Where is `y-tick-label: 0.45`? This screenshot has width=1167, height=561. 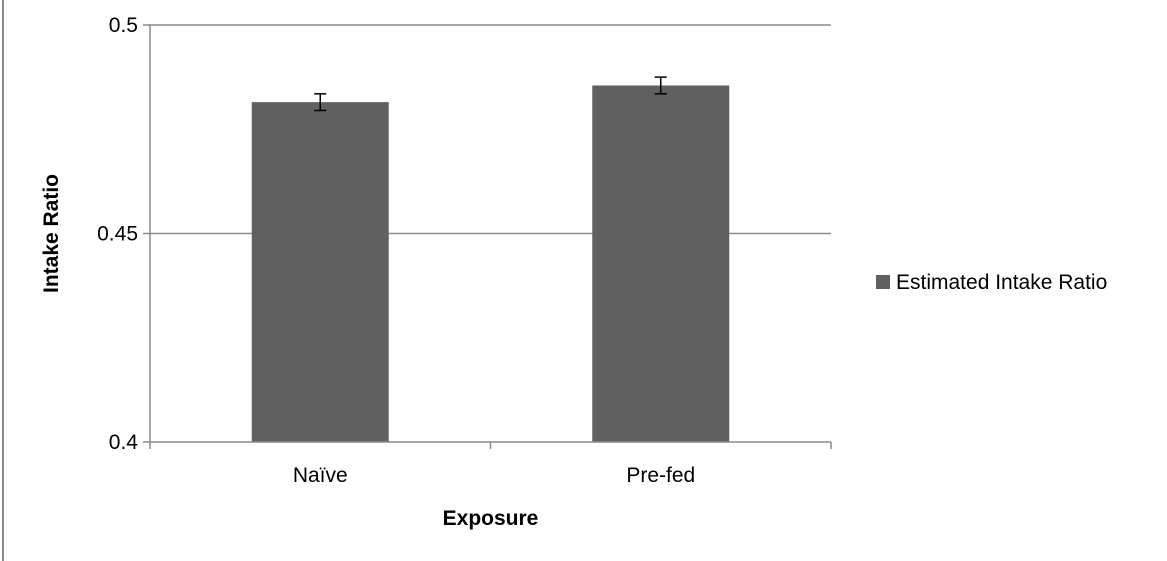
y-tick-label: 0.45 is located at coordinates (117, 234).